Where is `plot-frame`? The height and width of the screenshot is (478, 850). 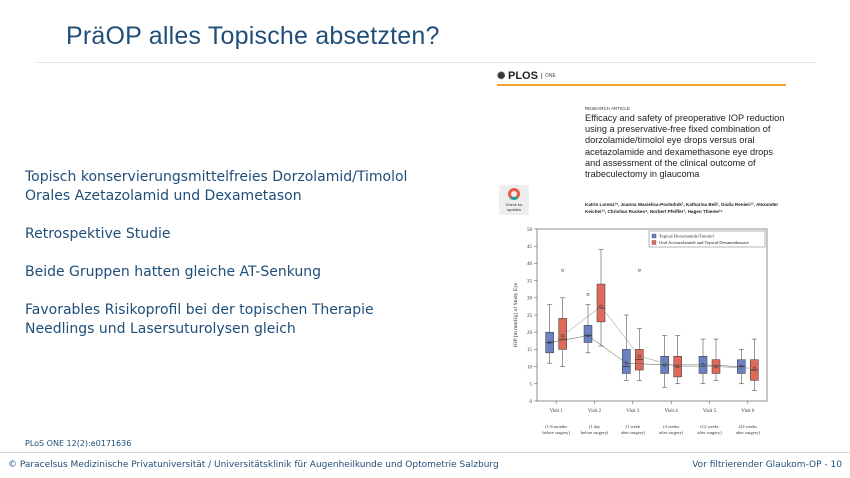 plot-frame is located at coordinates (652, 315).